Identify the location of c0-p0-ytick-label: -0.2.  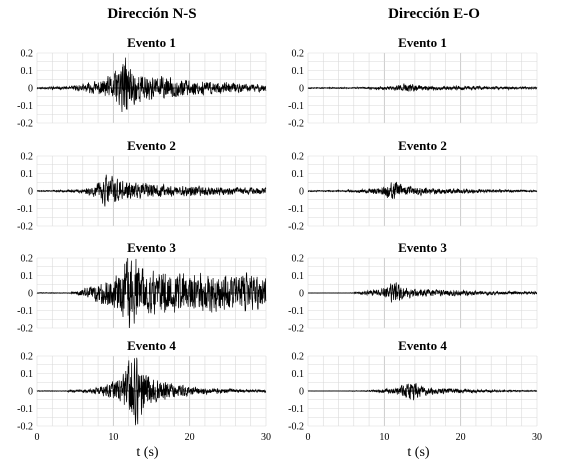
(25, 124).